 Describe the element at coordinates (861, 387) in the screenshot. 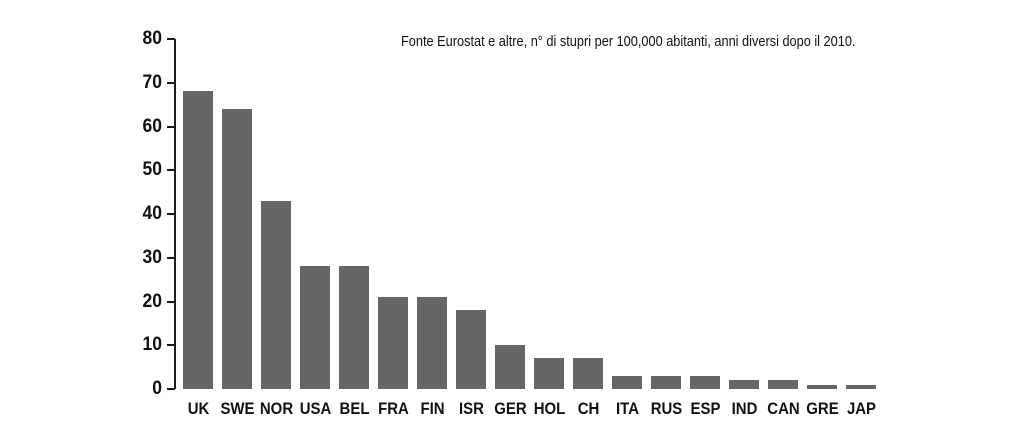

I see `bar-jap` at that location.